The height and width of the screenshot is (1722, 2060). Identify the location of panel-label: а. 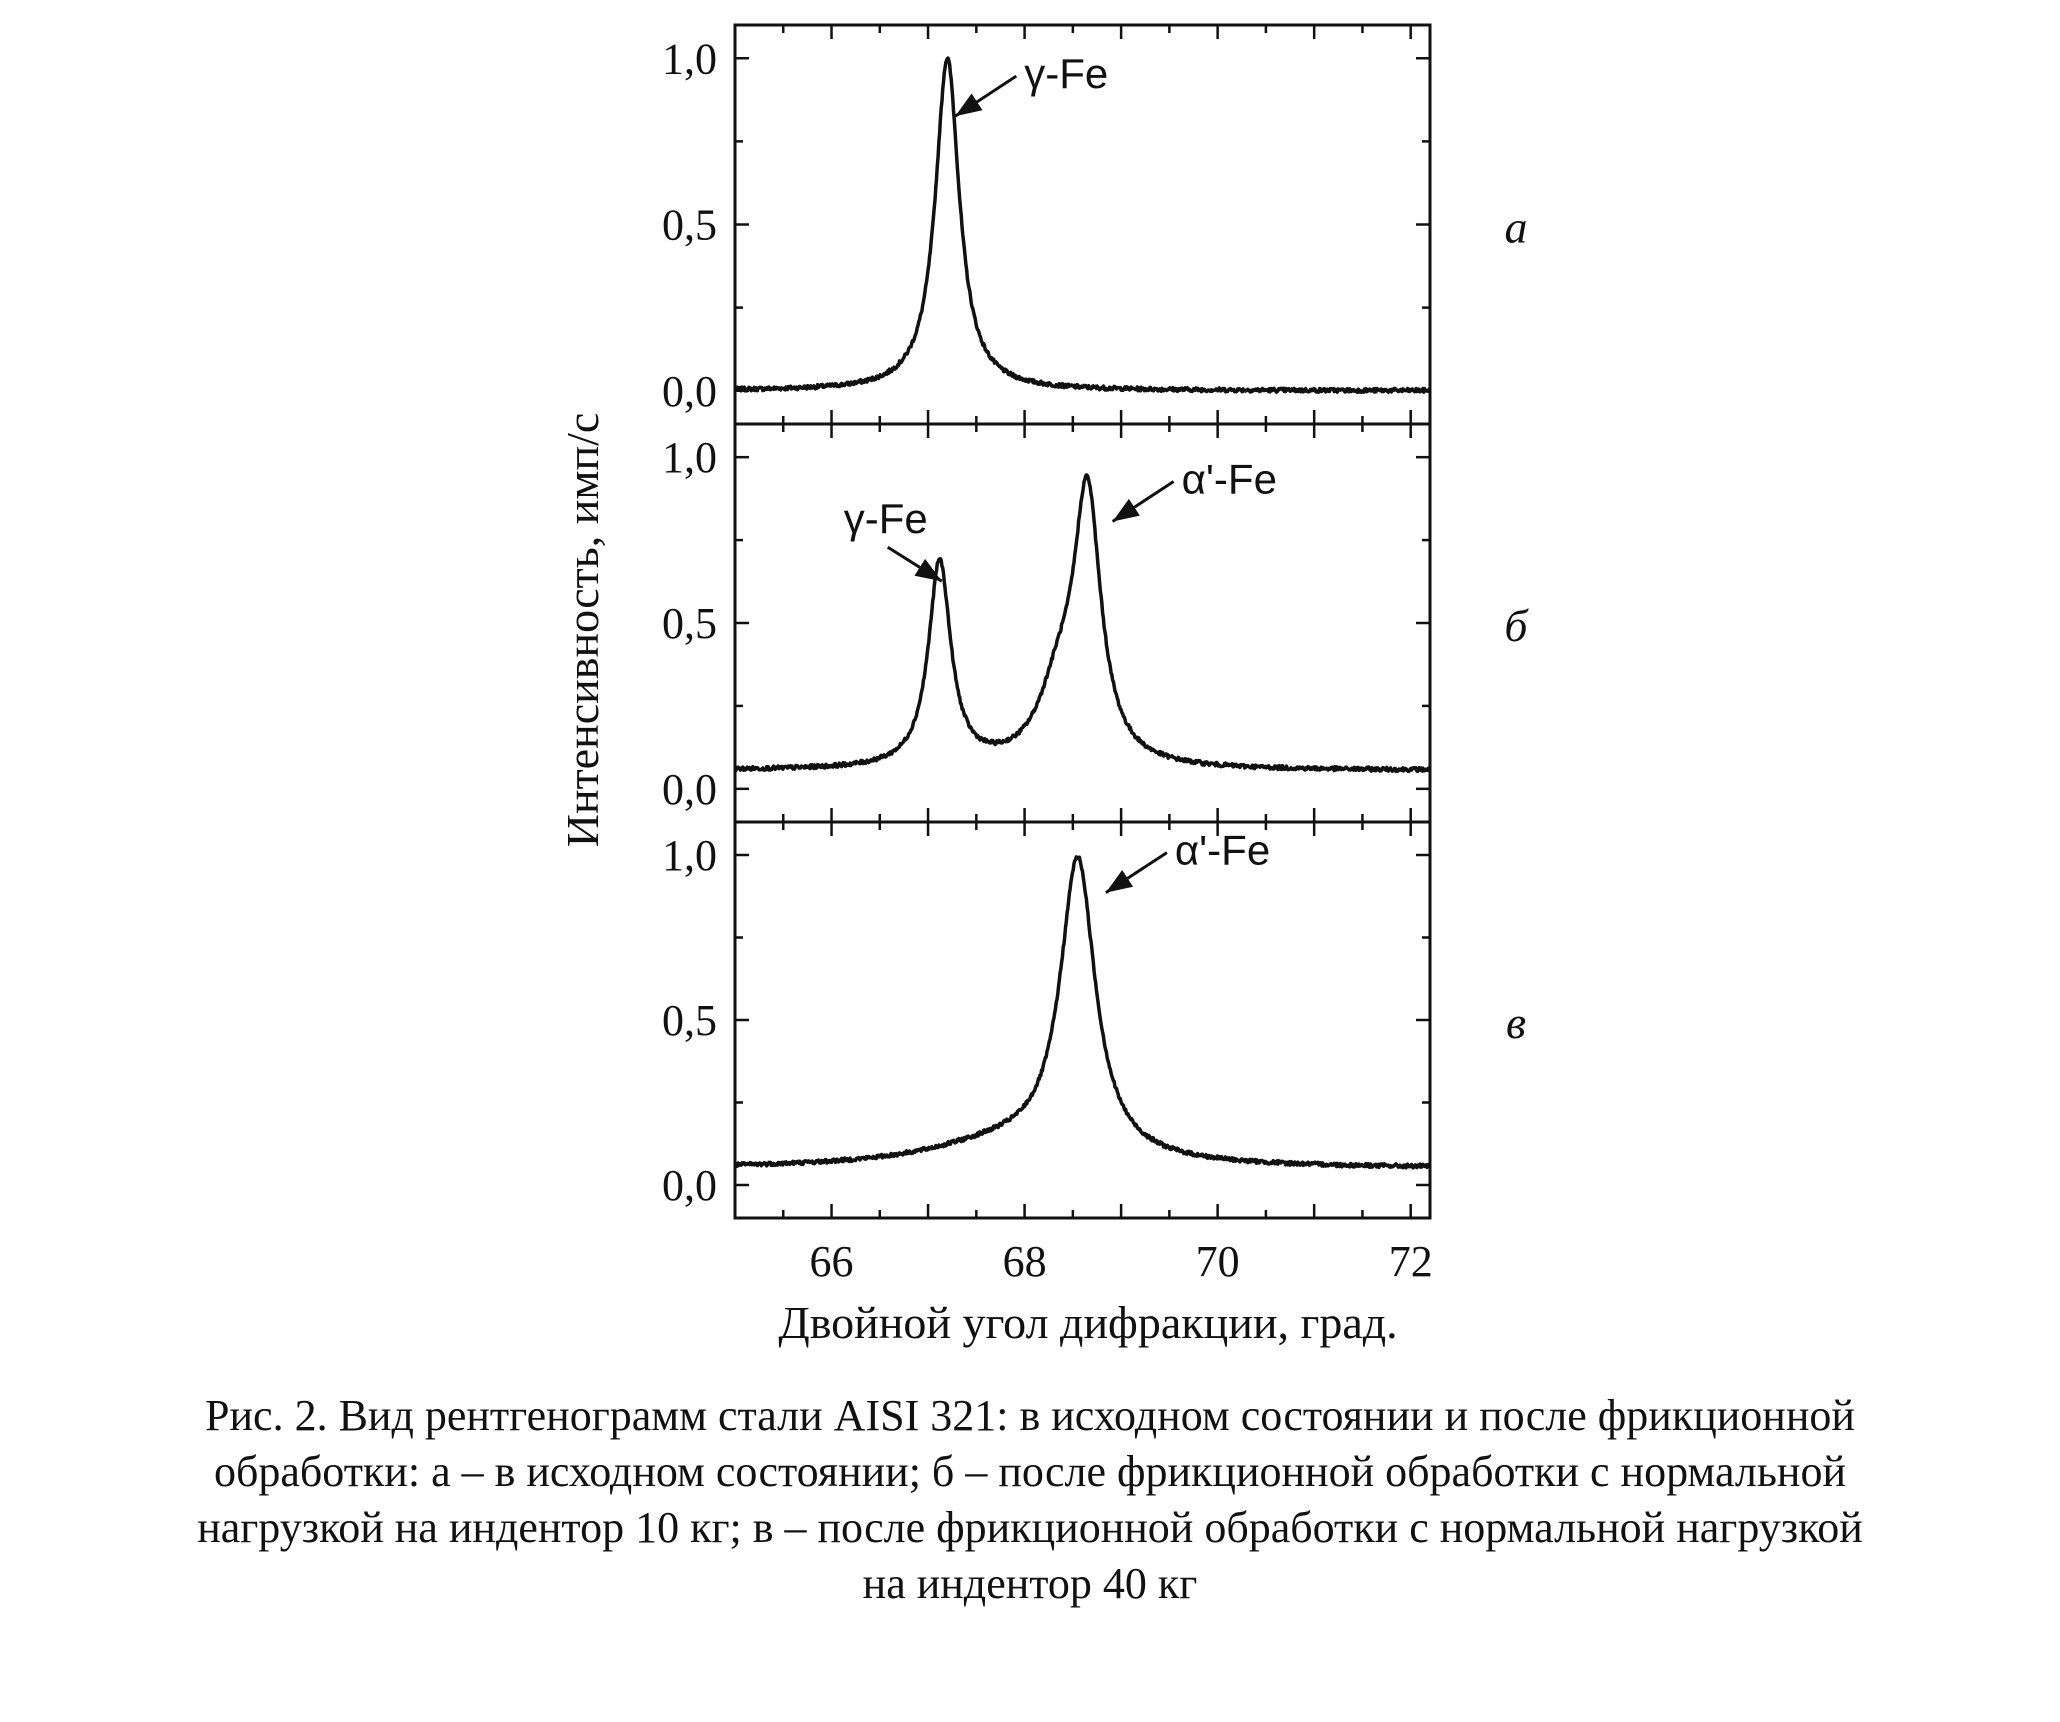
(1516, 227).